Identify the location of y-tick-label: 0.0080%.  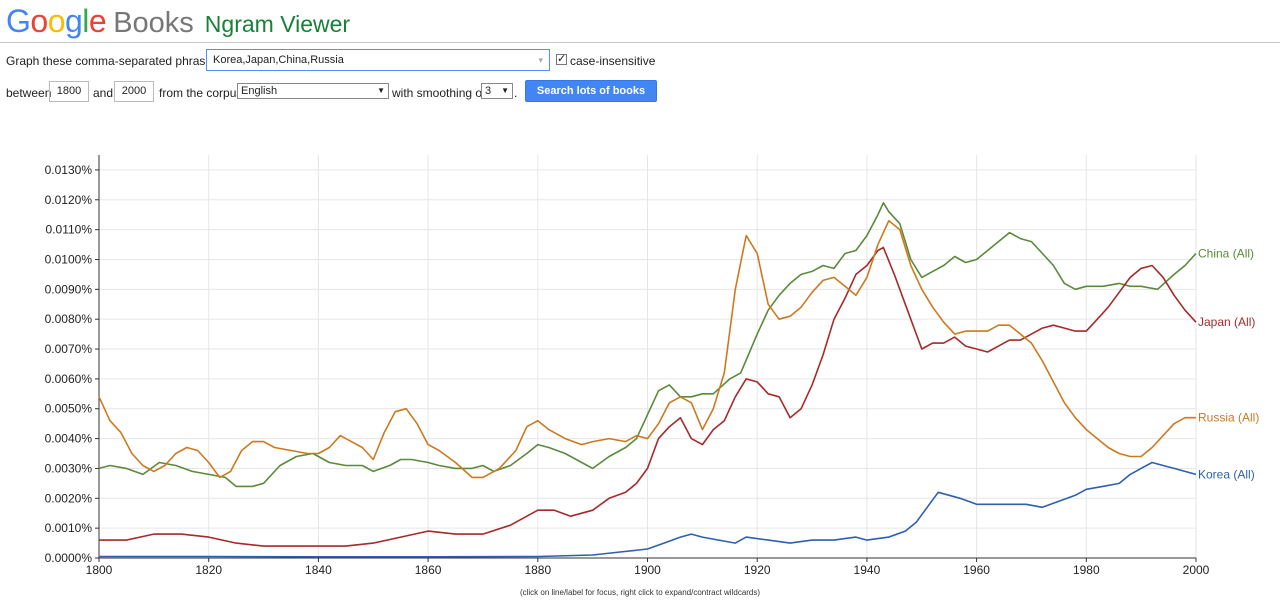
(69, 319).